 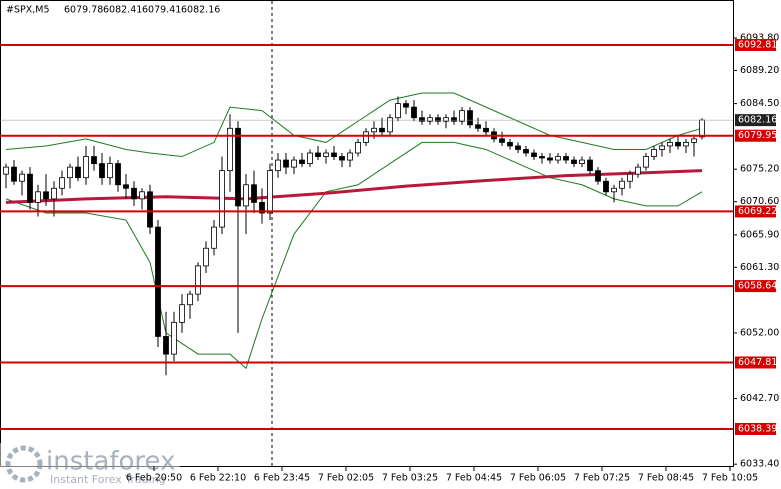 I want to click on watermark-logo, so click(x=24, y=464).